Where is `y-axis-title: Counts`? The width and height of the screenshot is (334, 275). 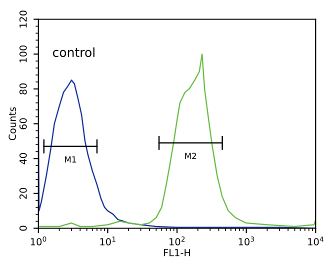
y-axis-title: Counts is located at coordinates (12, 123).